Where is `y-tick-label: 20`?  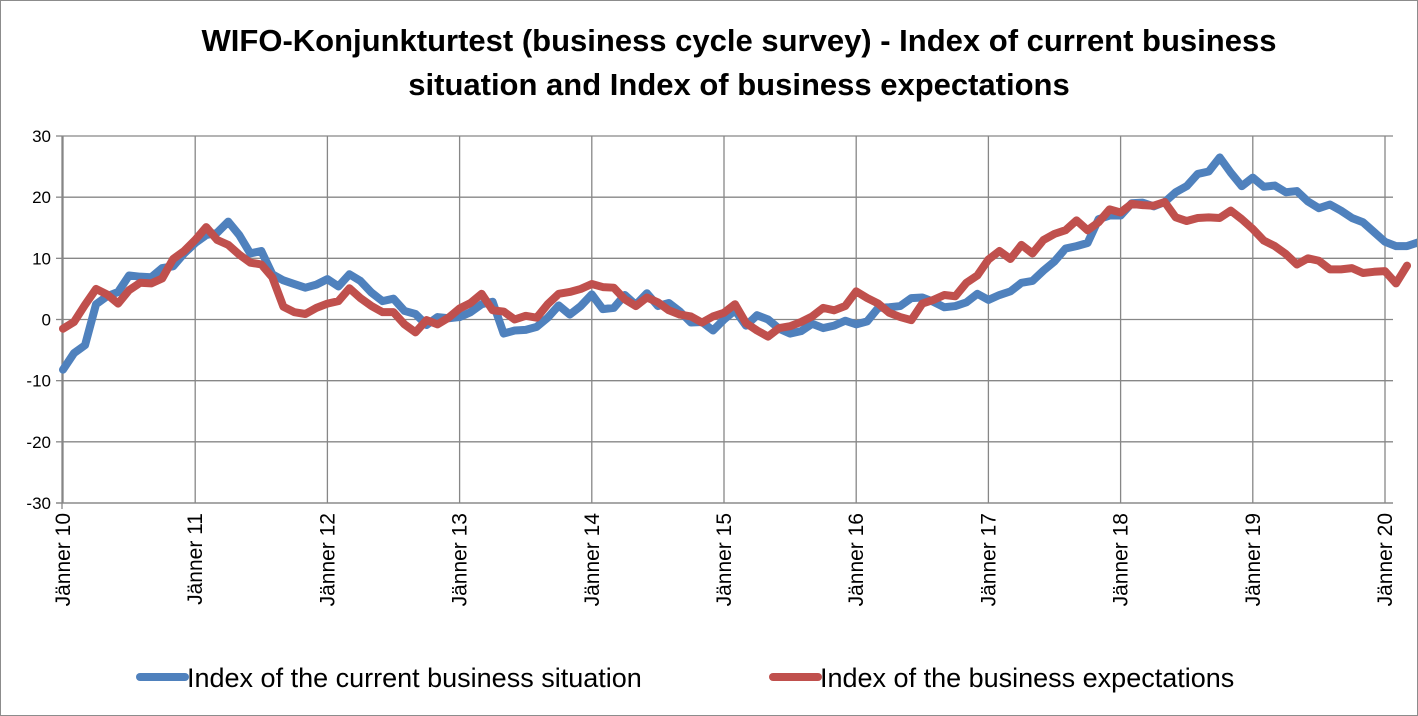 y-tick-label: 20 is located at coordinates (41, 197).